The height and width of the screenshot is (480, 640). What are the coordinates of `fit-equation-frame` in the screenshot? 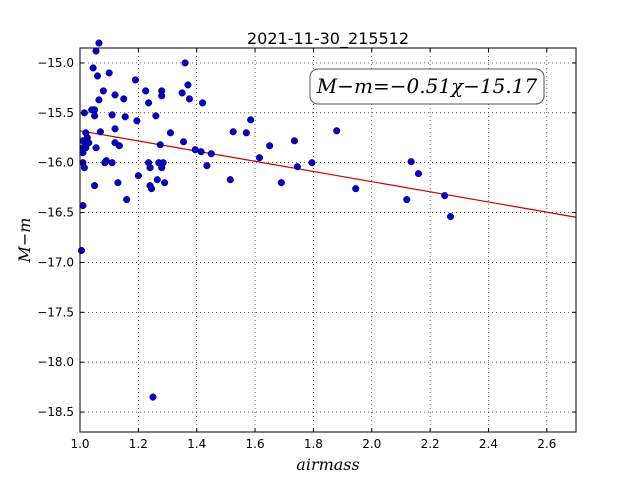 It's located at (427, 86).